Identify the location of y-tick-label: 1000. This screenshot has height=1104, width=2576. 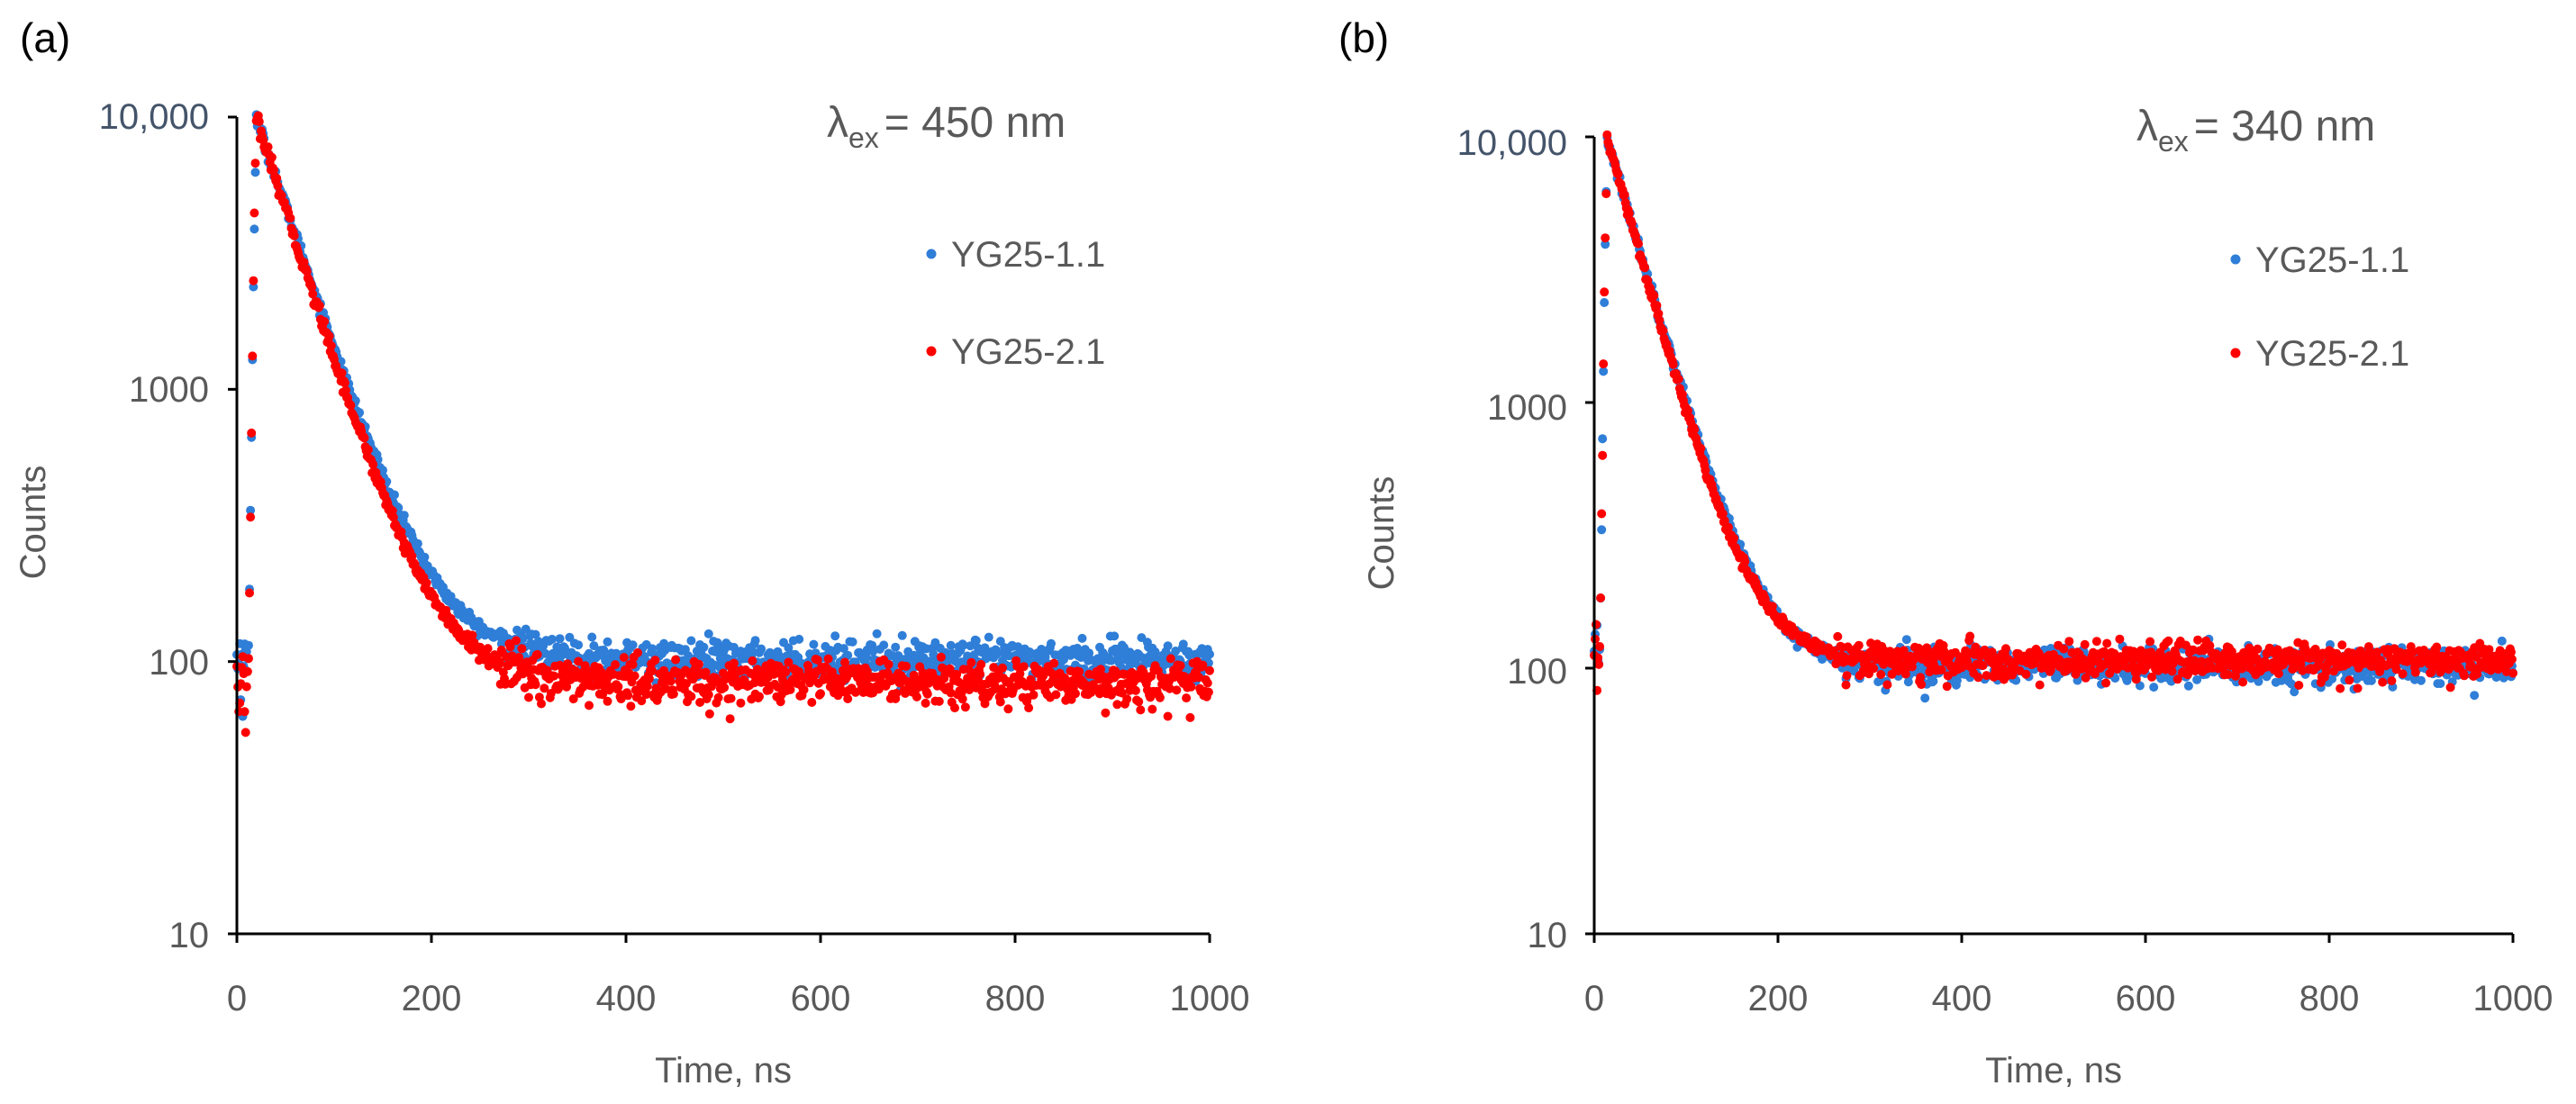
(1527, 408).